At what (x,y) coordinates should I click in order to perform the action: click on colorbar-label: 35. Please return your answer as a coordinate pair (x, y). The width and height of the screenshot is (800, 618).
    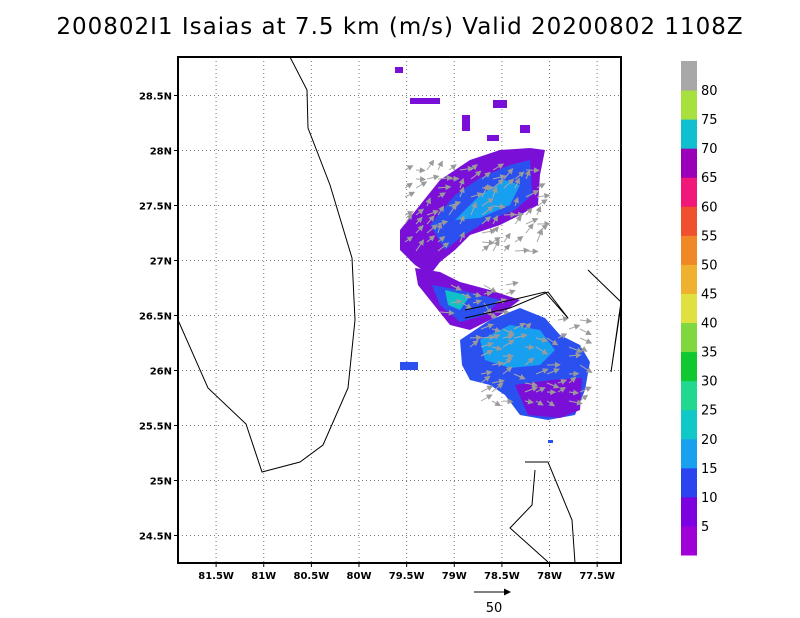
    Looking at the image, I should click on (709, 353).